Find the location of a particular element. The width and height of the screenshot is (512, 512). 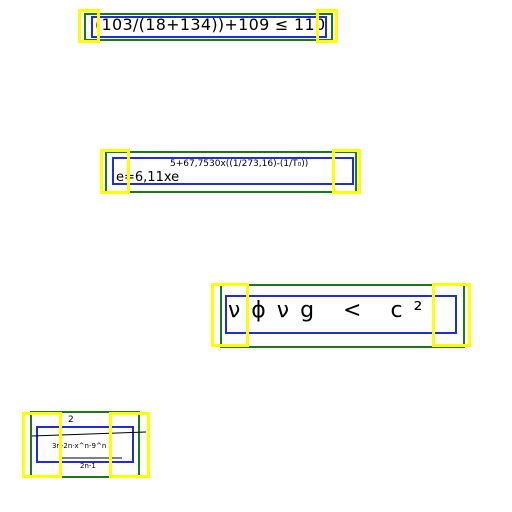

expression-4-bottom: 2n-1 is located at coordinates (88, 466).